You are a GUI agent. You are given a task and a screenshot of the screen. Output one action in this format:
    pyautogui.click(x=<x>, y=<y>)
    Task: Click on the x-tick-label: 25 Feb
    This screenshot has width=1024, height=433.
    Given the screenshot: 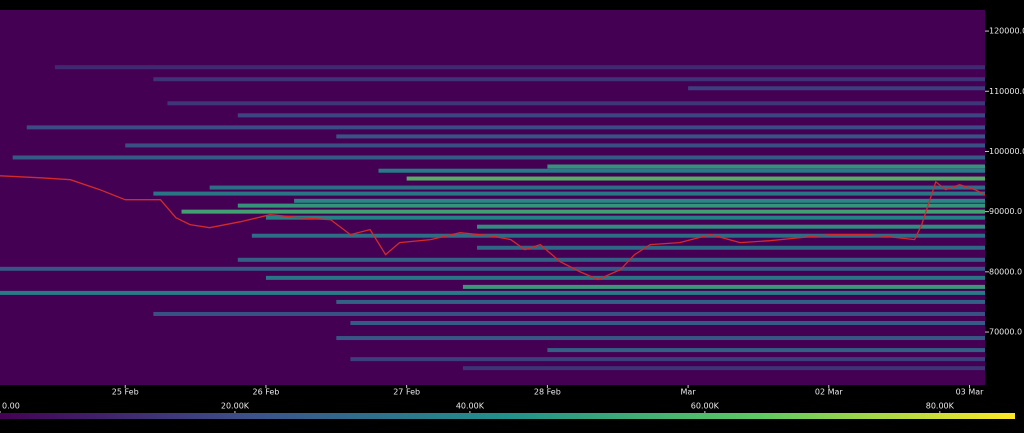 What is the action you would take?
    pyautogui.click(x=125, y=392)
    